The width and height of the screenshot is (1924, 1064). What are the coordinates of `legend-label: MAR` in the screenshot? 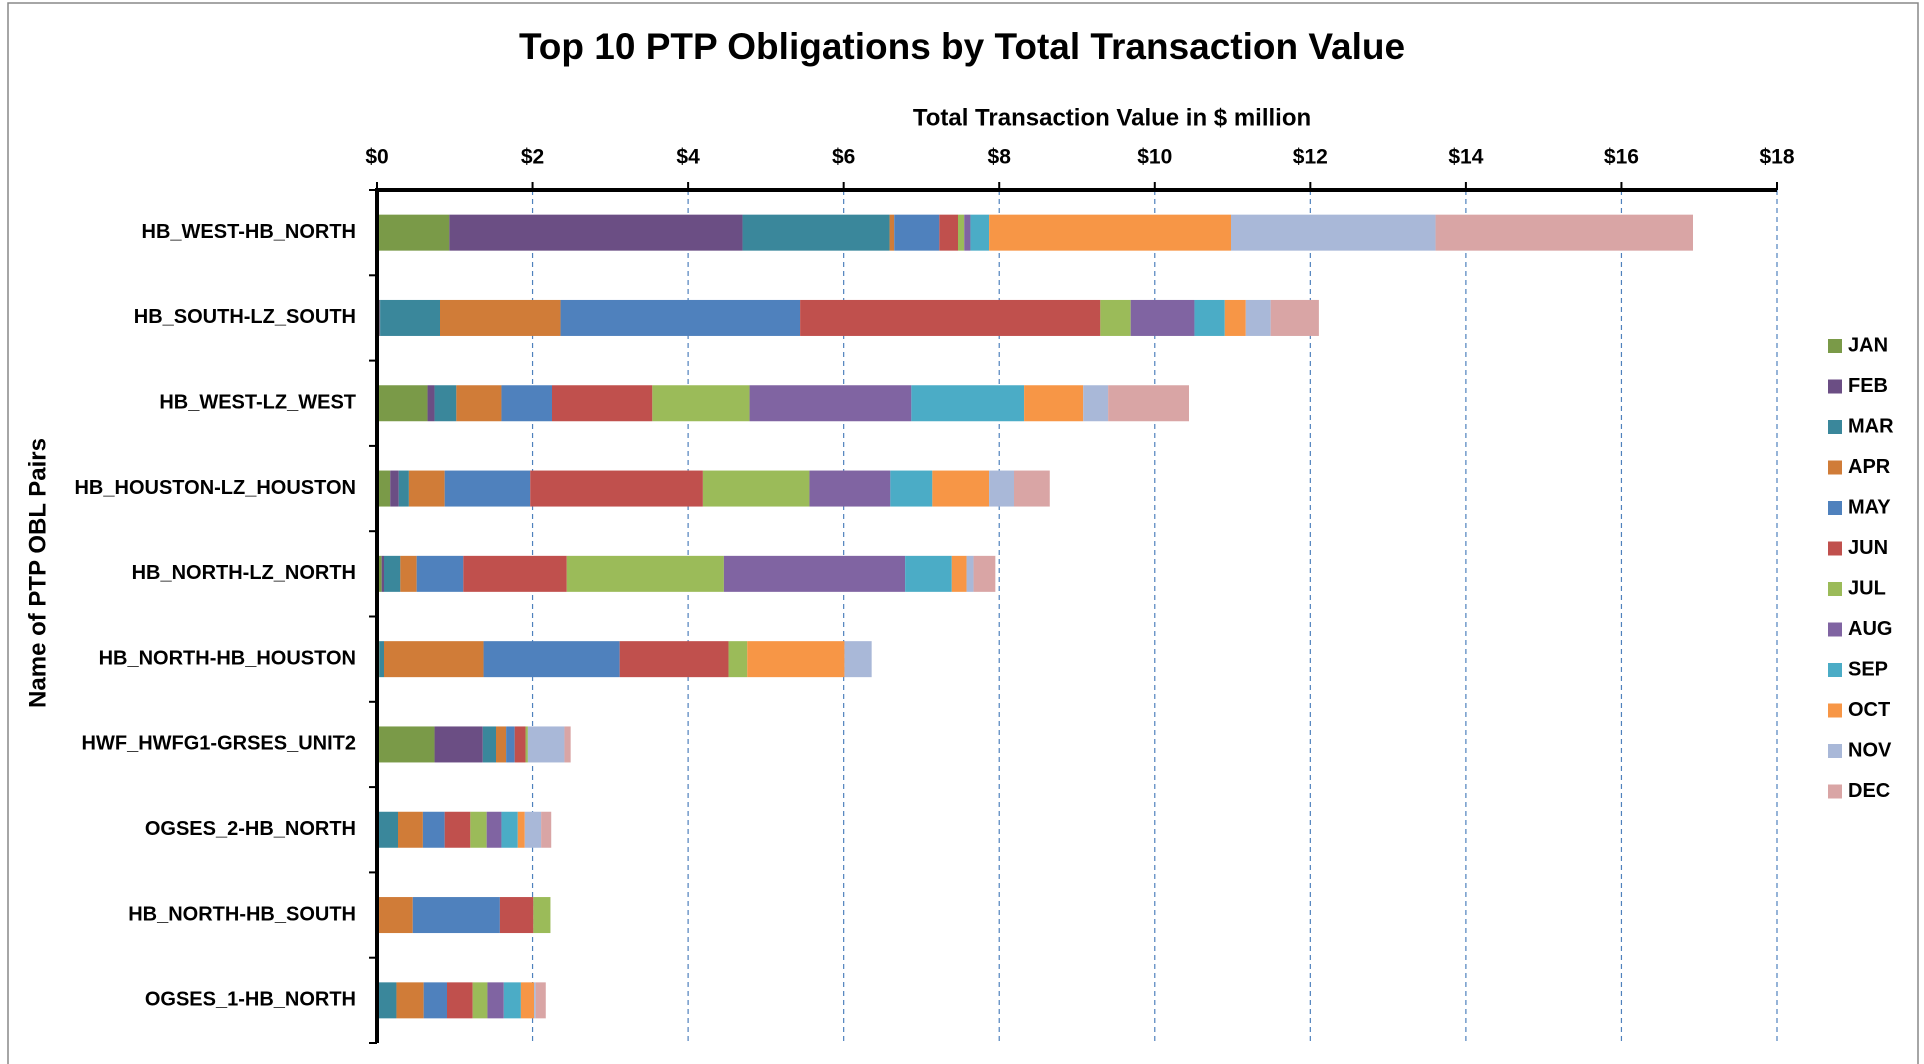 It's located at (1871, 426).